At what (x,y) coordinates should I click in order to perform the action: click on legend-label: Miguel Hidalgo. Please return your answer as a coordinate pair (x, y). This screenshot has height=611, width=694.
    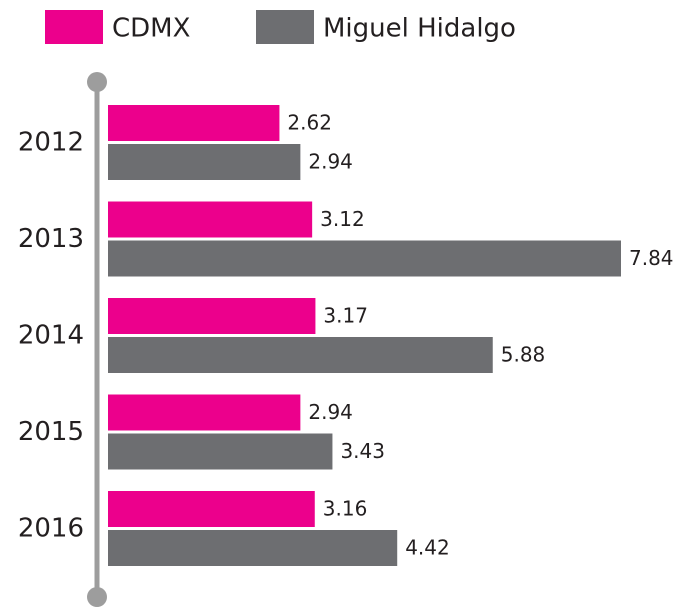
    Looking at the image, I should click on (419, 29).